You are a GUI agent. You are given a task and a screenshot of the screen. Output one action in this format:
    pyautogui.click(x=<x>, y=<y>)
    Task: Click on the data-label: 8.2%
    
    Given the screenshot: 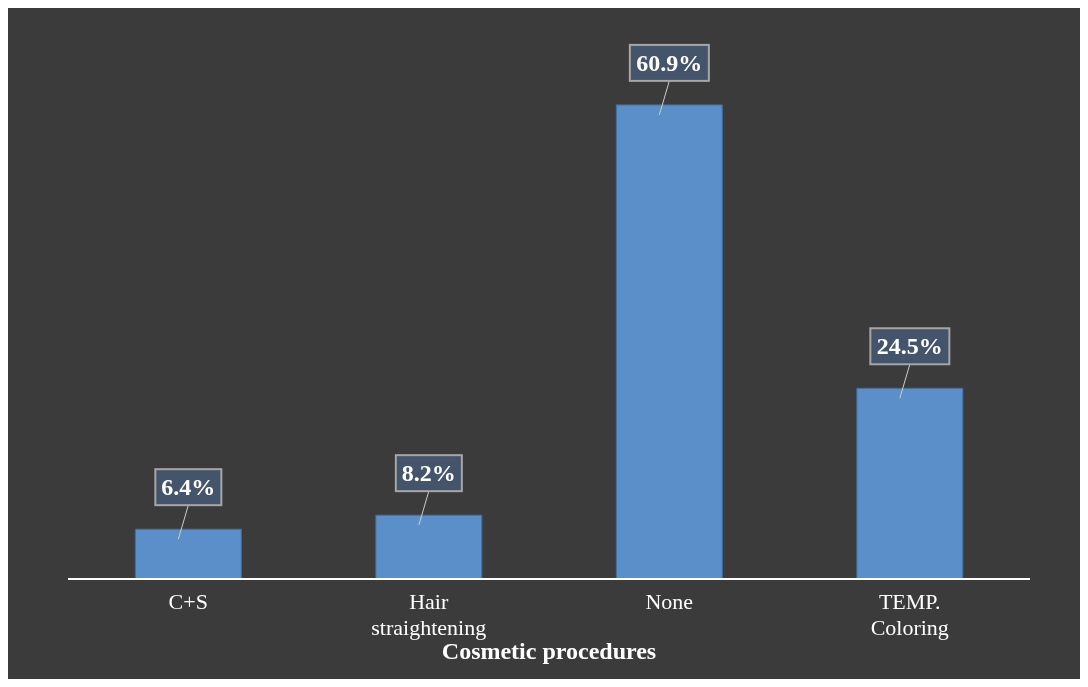 What is the action you would take?
    pyautogui.click(x=428, y=473)
    